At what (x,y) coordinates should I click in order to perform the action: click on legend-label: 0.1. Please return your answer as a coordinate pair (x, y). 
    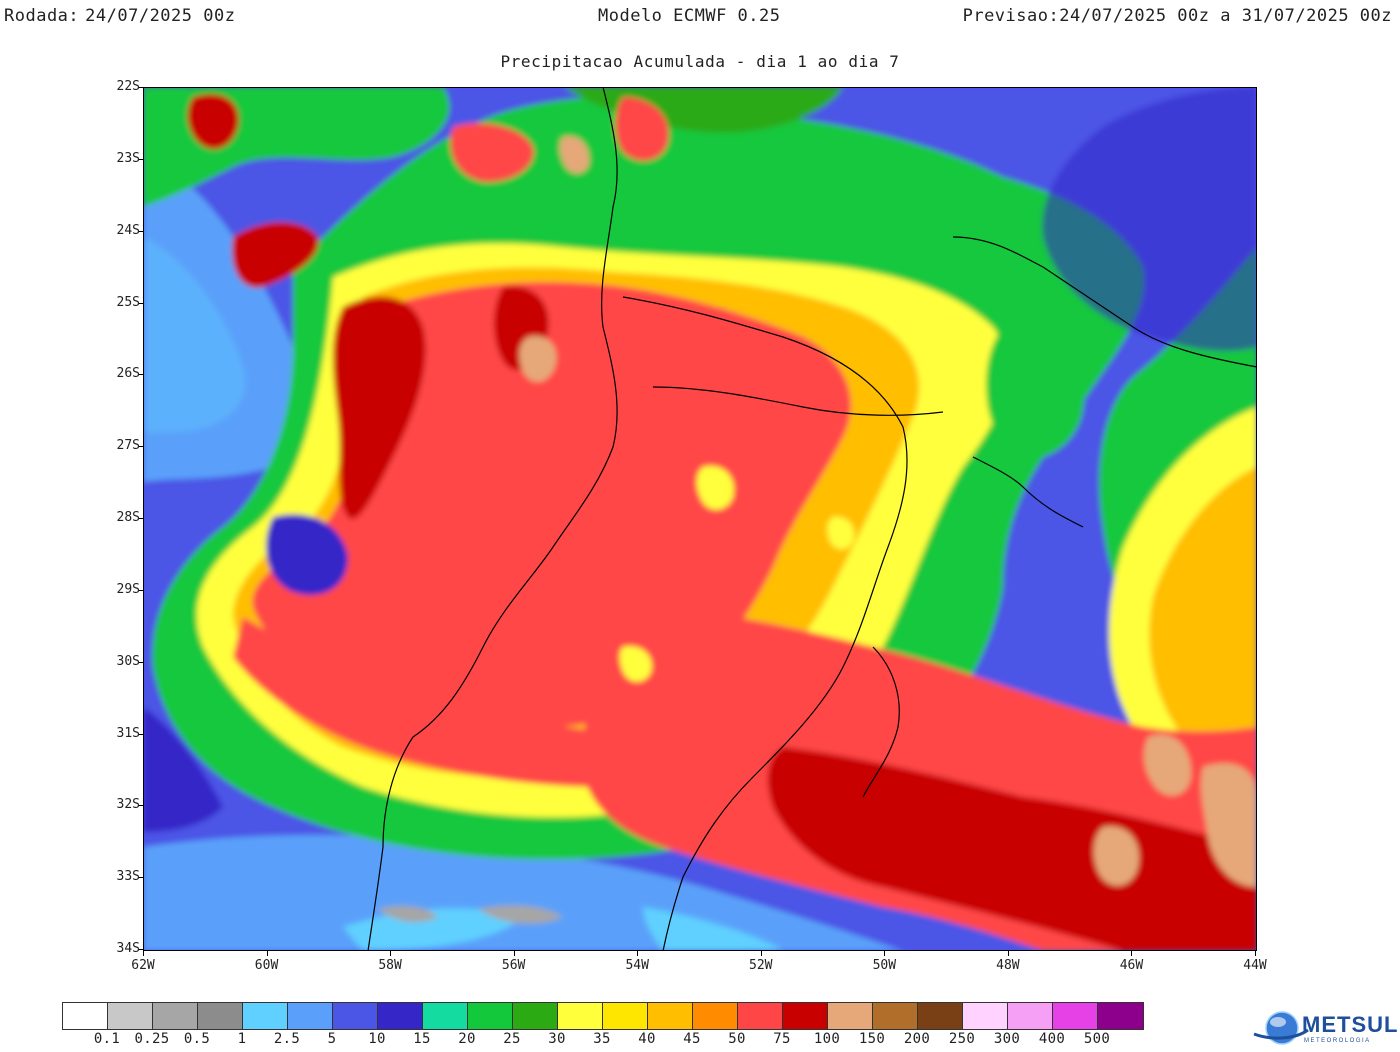
    Looking at the image, I should click on (107, 1039).